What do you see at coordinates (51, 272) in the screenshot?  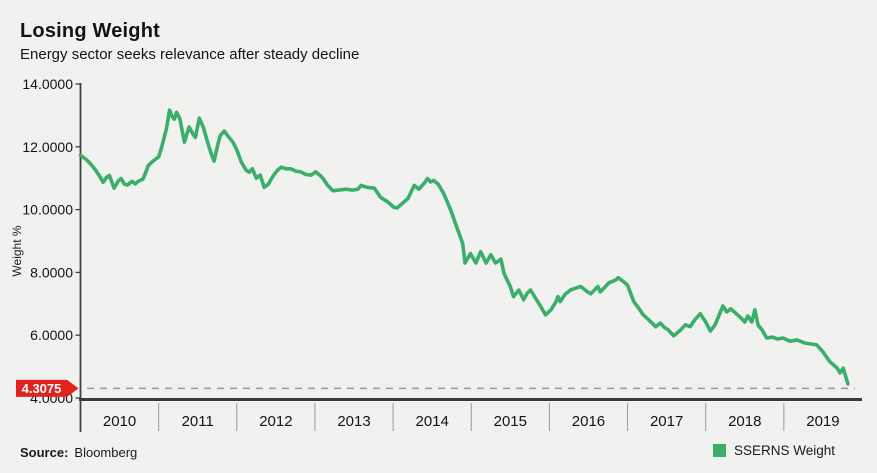 I see `y-tick-label: 8.0000` at bounding box center [51, 272].